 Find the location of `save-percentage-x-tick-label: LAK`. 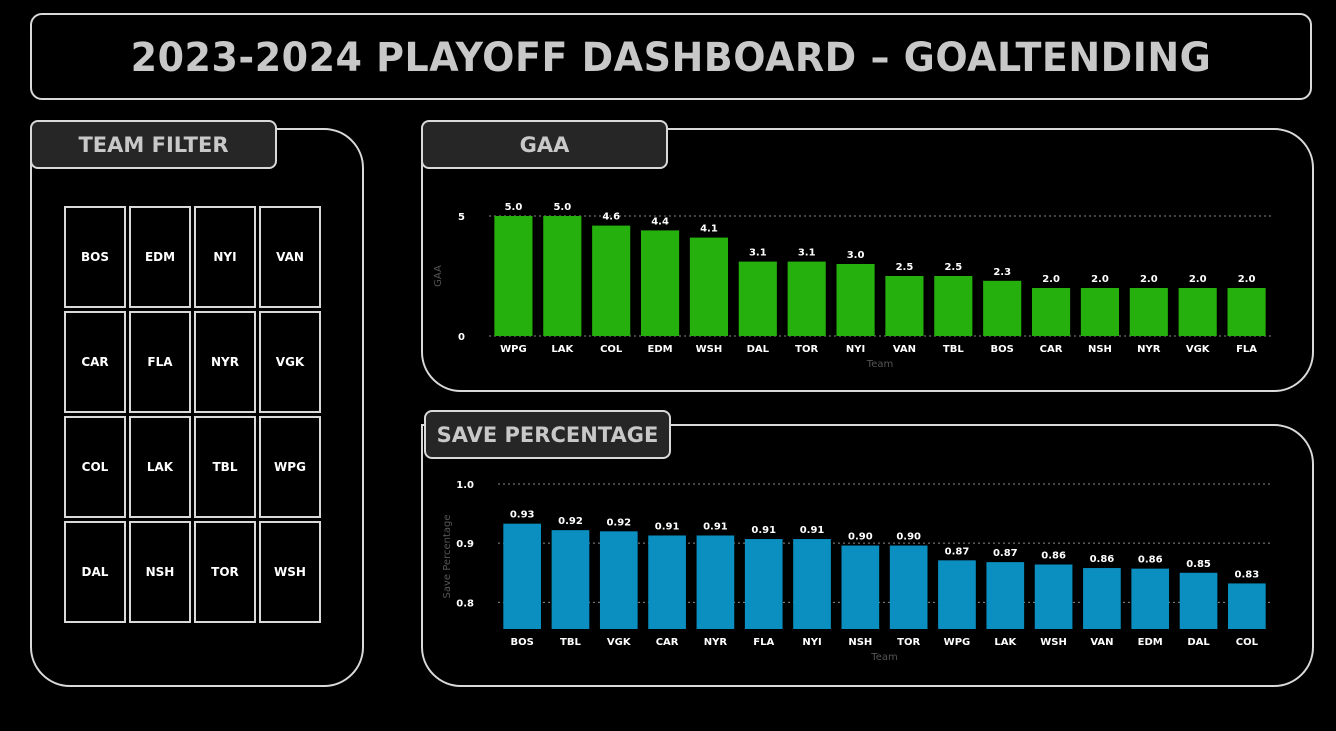

save-percentage-x-tick-label: LAK is located at coordinates (1005, 642).